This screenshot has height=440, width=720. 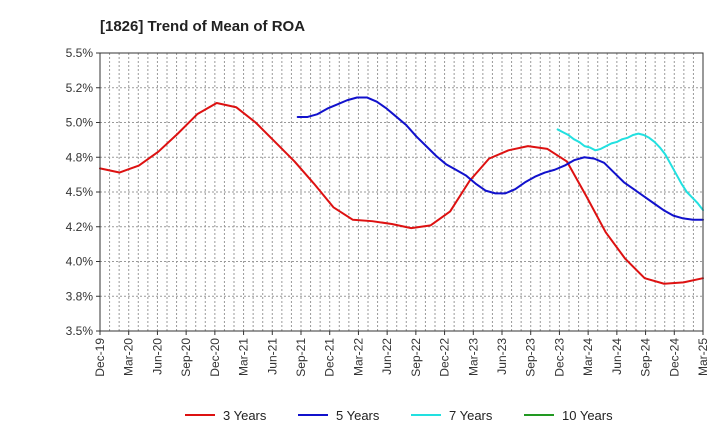 What do you see at coordinates (202, 26) in the screenshot?
I see `chart-title: [1826] Trend of Mean of ROA` at bounding box center [202, 26].